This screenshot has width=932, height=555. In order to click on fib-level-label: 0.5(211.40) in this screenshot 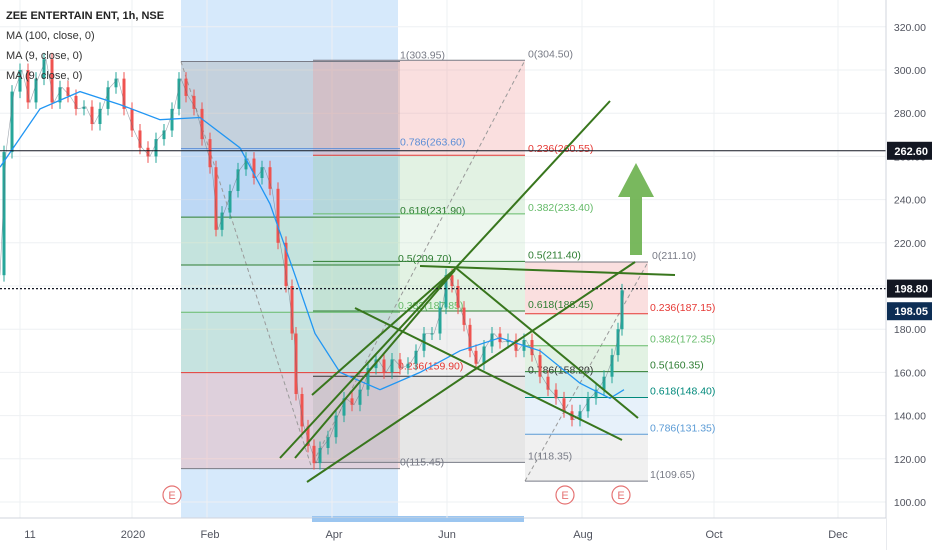, I will do `click(554, 255)`.